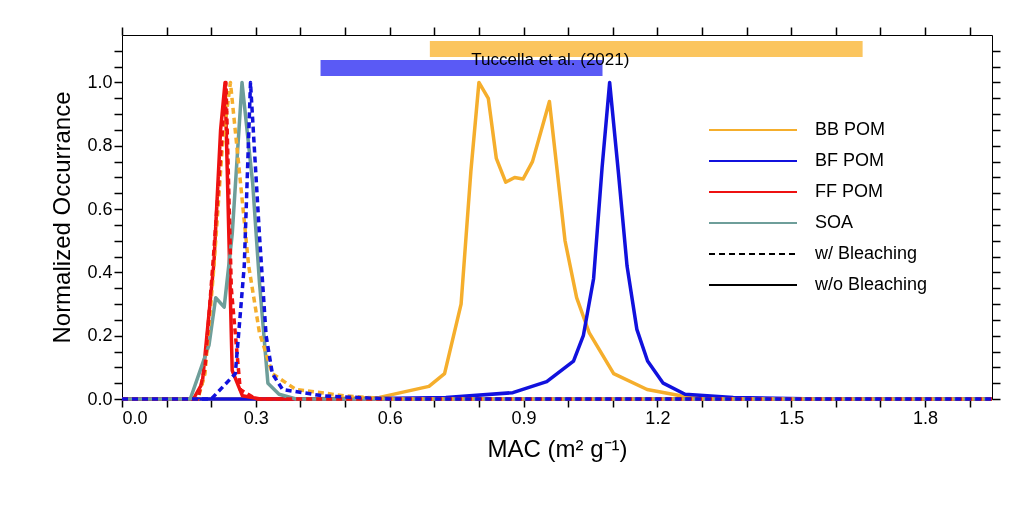 This screenshot has height=516, width=1026. Describe the element at coordinates (62, 217) in the screenshot. I see `y-axis-title: Normalized Occurrance` at that location.